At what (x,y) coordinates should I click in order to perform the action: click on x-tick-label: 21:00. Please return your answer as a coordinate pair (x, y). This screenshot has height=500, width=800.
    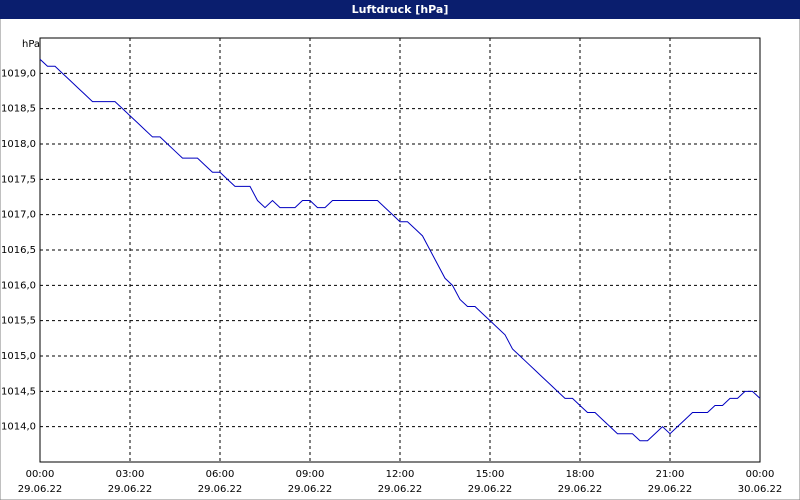
    Looking at the image, I should click on (670, 474).